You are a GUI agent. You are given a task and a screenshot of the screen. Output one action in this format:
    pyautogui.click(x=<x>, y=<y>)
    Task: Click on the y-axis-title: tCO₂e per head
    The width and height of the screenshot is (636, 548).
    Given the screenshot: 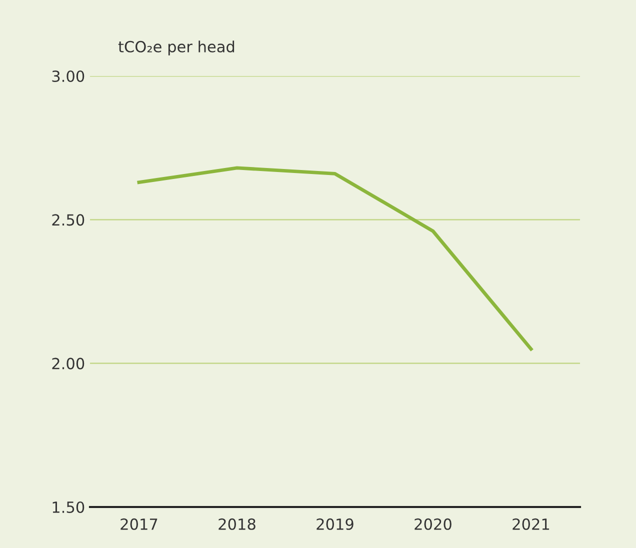 What is the action you would take?
    pyautogui.click(x=176, y=48)
    